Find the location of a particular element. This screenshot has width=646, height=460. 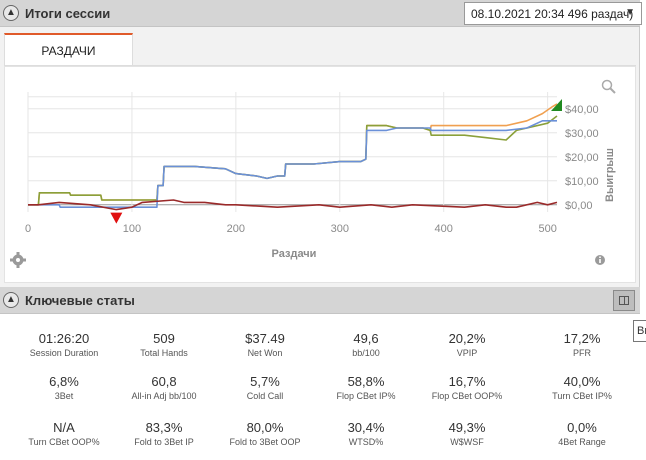

stat-label: Flop CBet OOP% is located at coordinates (467, 396).